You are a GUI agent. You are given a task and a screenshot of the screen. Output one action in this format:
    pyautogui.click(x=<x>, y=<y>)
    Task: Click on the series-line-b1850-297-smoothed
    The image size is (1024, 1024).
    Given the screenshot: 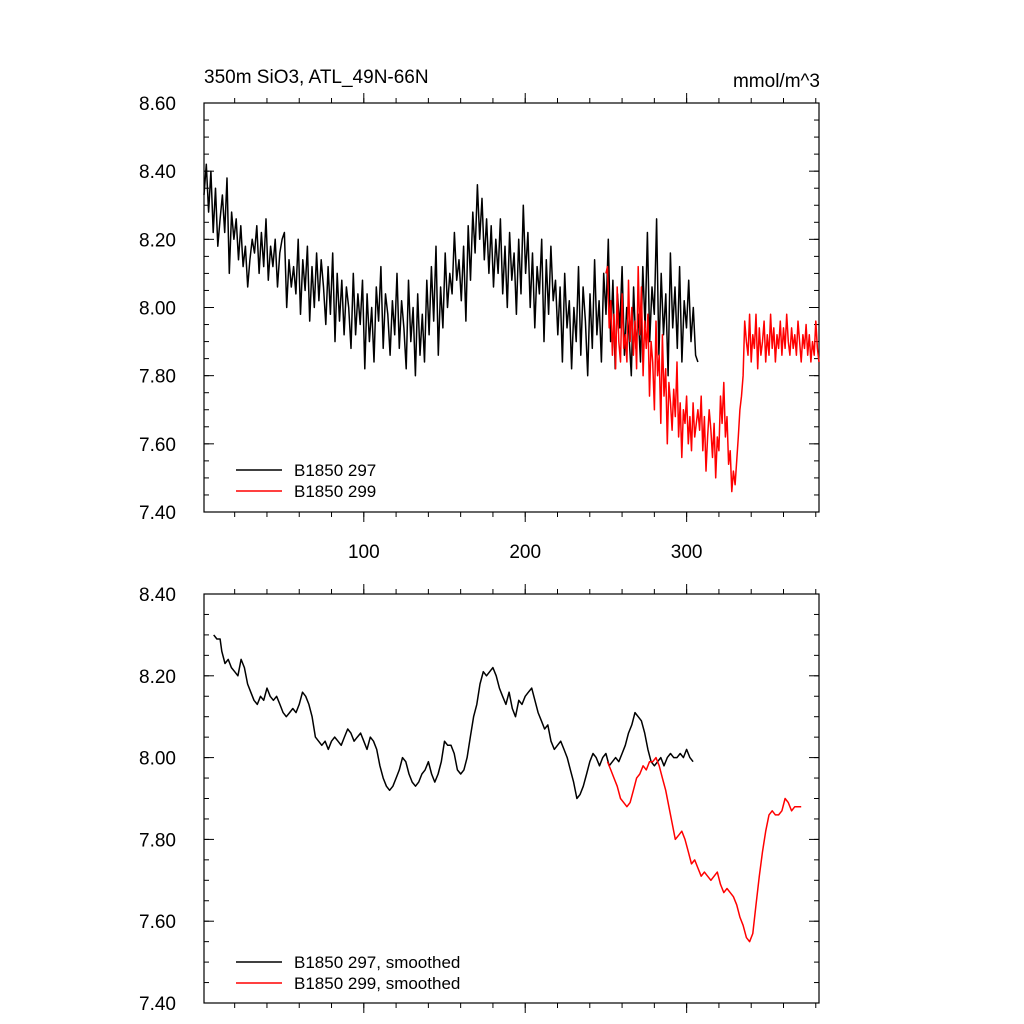 What is the action you would take?
    pyautogui.click(x=453, y=717)
    